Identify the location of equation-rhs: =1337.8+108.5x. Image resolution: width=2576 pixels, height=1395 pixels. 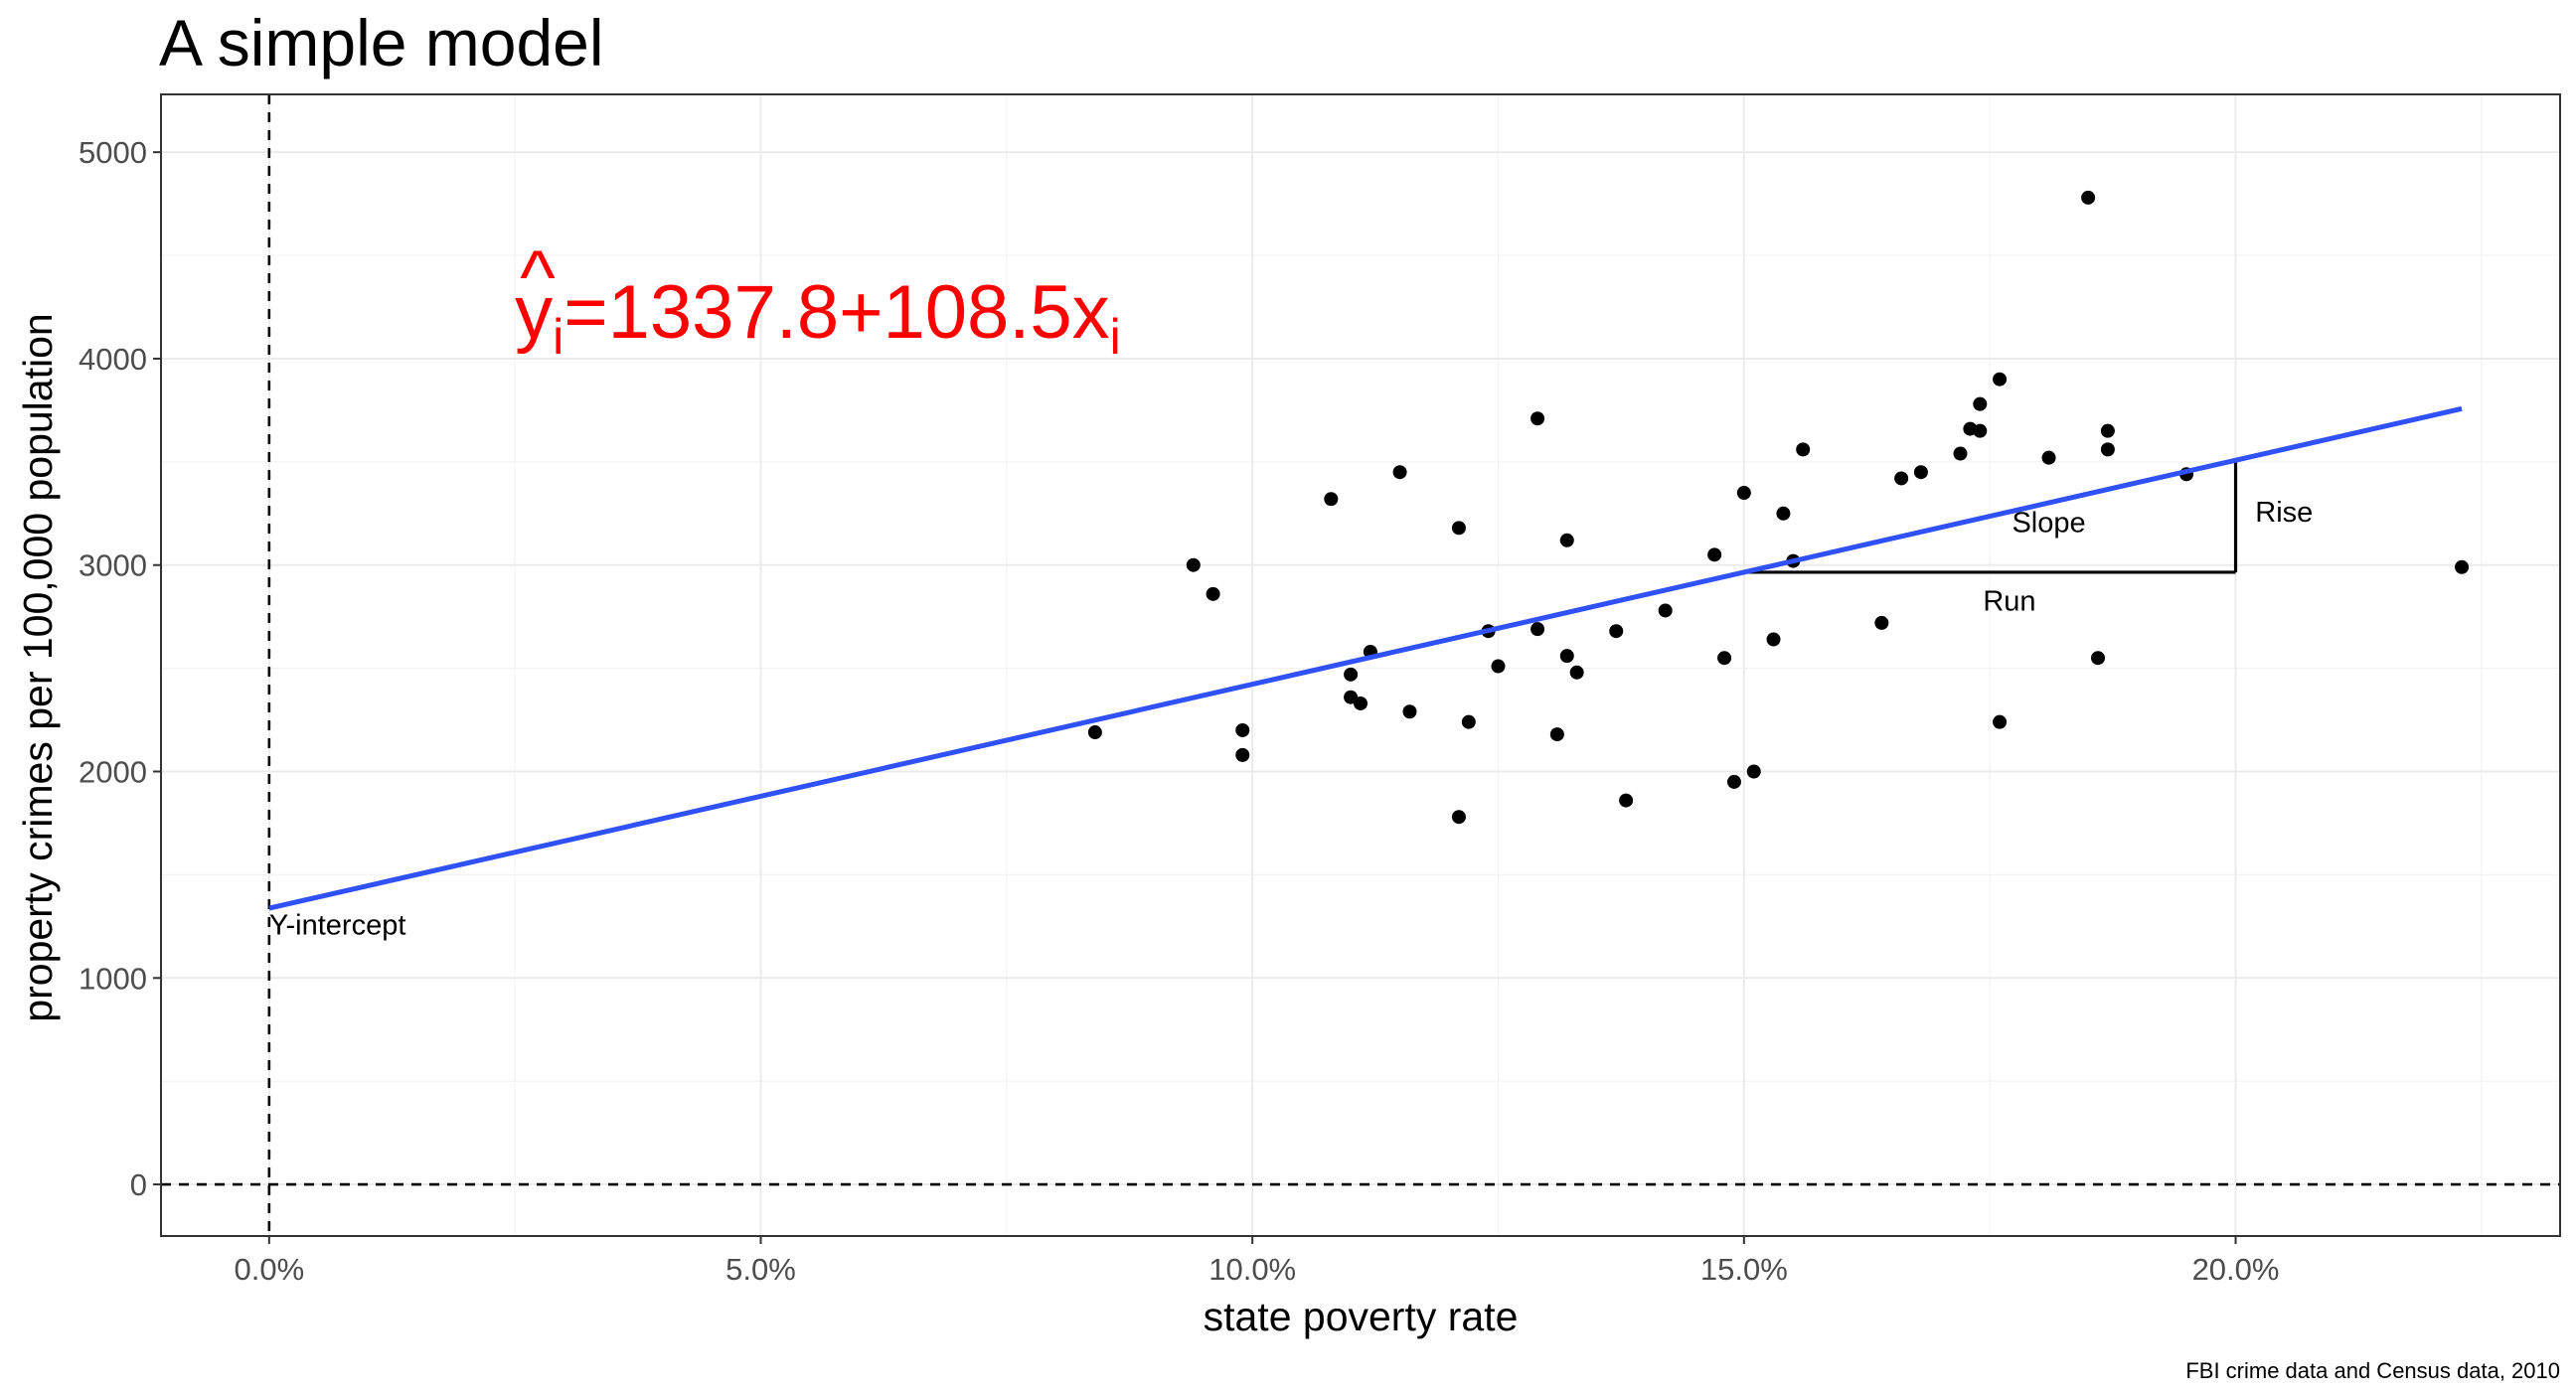
(836, 312).